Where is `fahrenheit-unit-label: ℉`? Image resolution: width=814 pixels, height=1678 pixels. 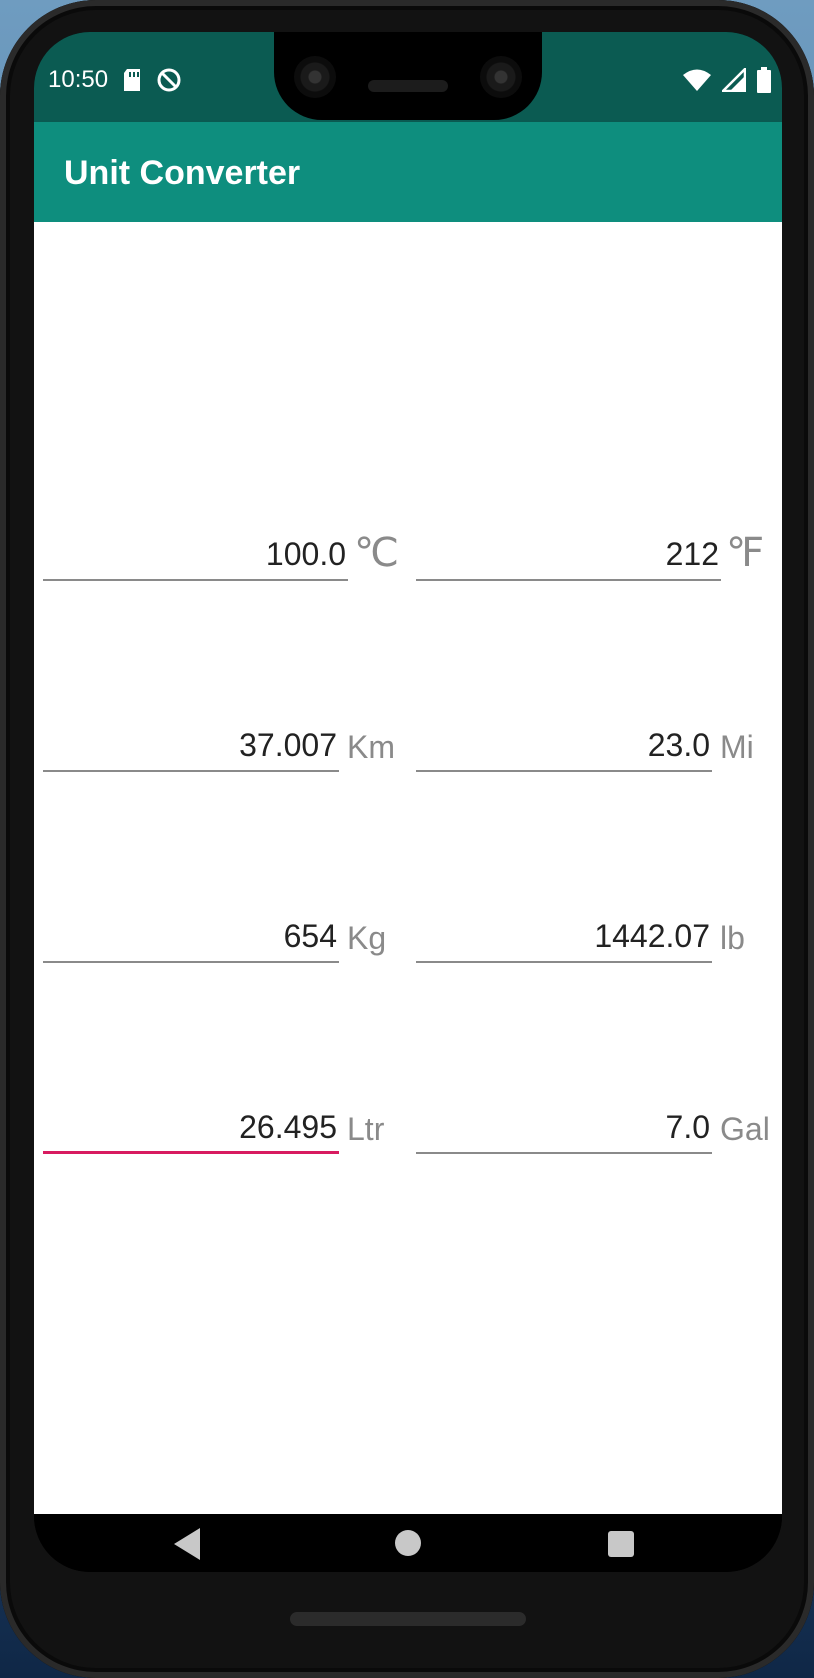
fahrenheit-unit-label: ℉ is located at coordinates (745, 553).